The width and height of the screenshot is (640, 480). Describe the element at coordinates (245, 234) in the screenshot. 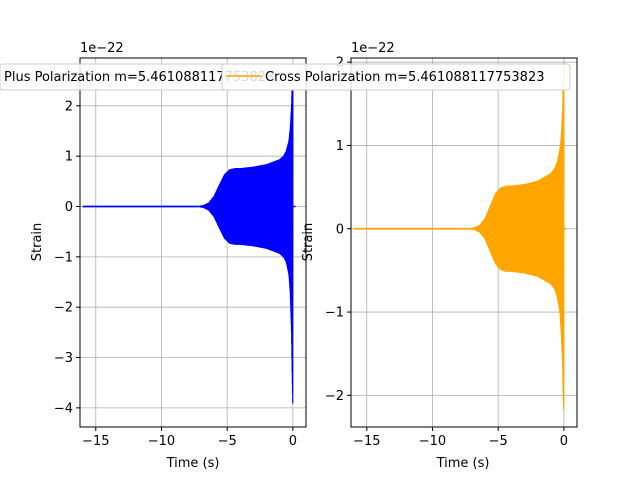

I see `left-series-waveform` at that location.